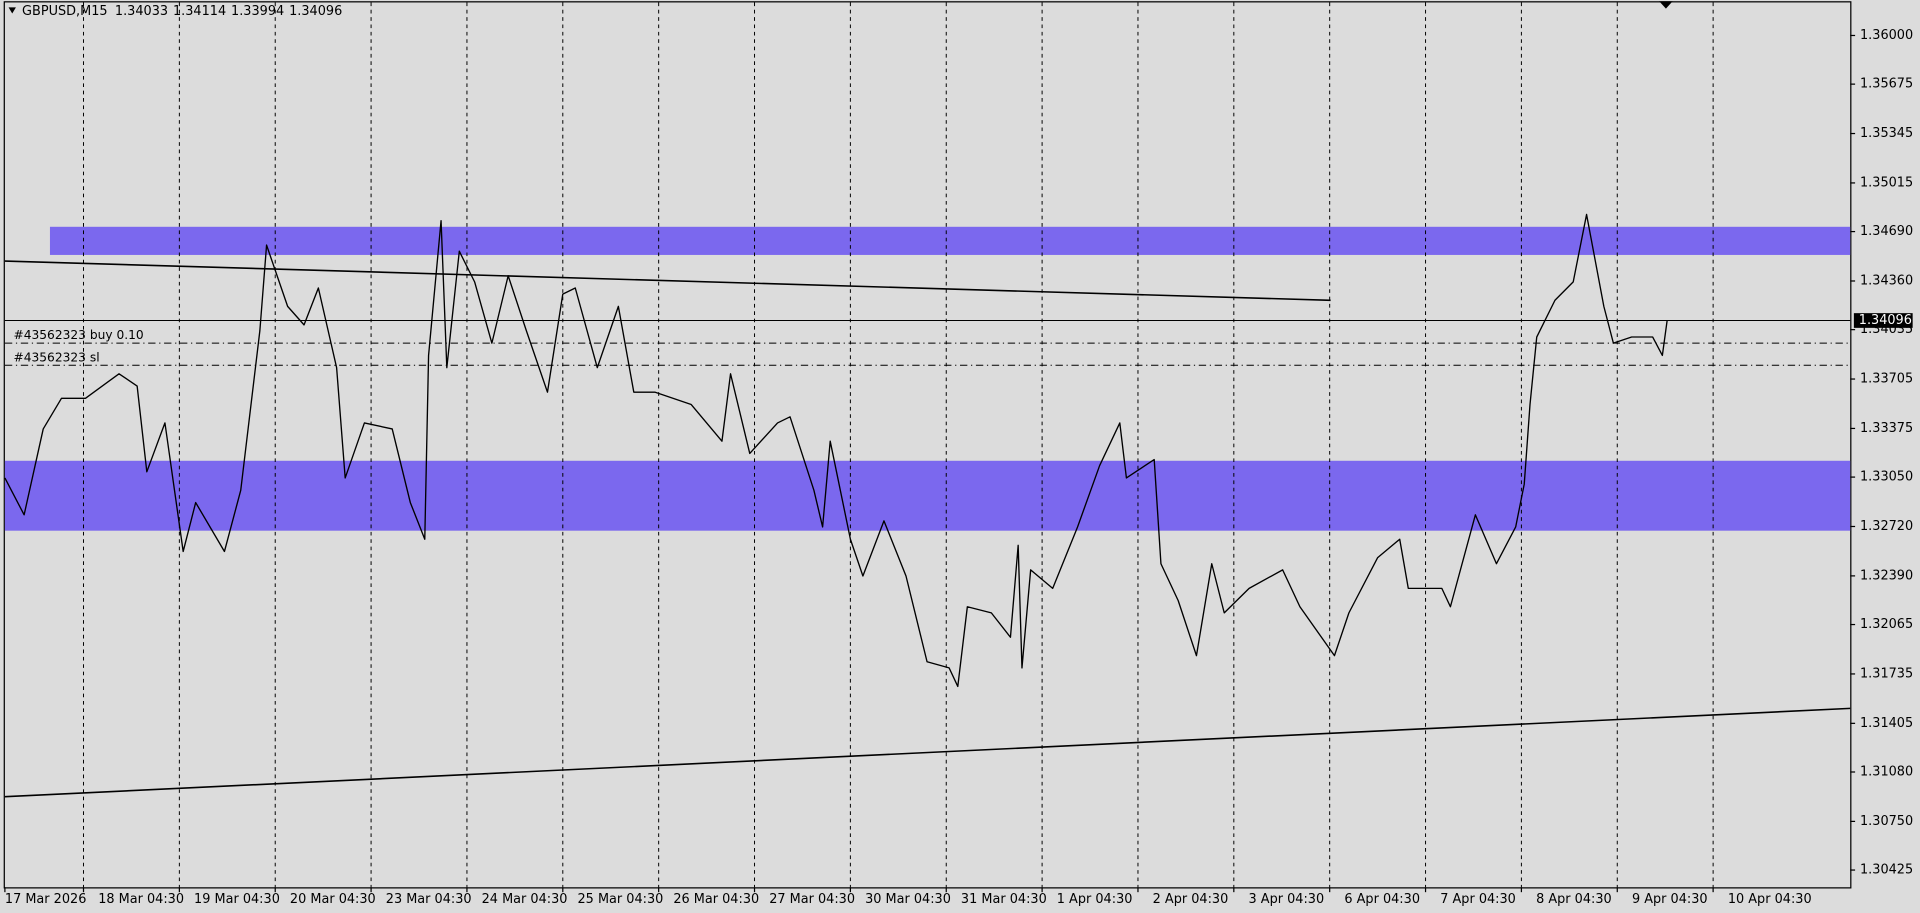 Image resolution: width=1920 pixels, height=913 pixels. I want to click on ohlc-value: 1.34114, so click(199, 11).